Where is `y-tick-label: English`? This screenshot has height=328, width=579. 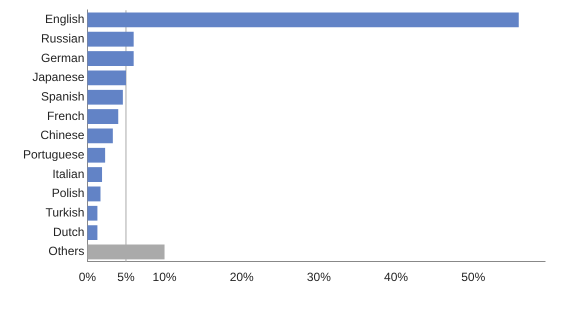
y-tick-label: English is located at coordinates (64, 19).